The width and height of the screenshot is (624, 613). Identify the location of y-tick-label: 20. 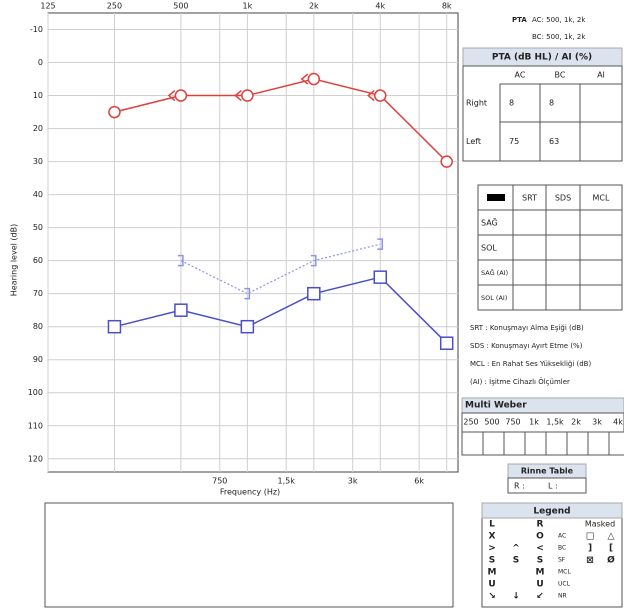
(38, 128).